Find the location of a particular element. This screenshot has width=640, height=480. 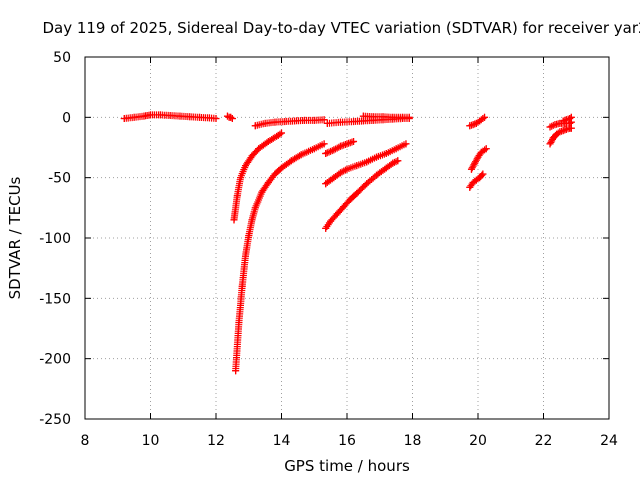

series-sat-d is located at coordinates (280, 257).